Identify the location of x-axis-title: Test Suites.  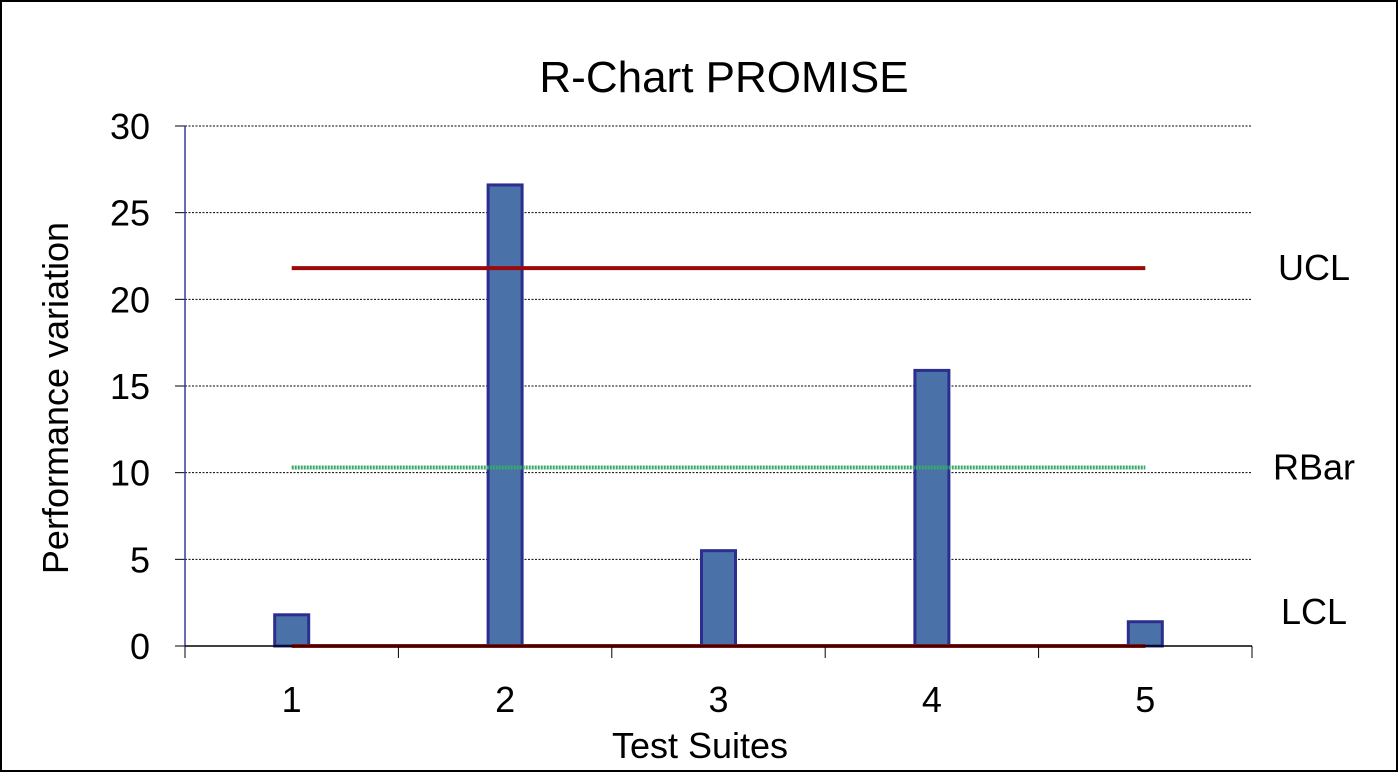
(700, 745).